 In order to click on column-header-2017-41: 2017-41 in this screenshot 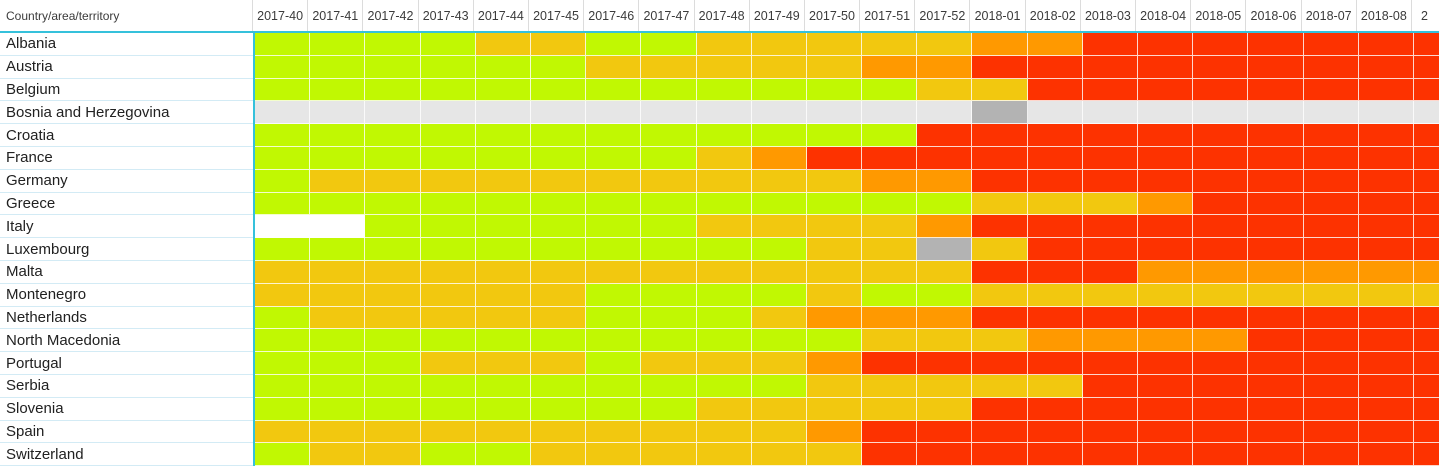, I will do `click(336, 15)`.